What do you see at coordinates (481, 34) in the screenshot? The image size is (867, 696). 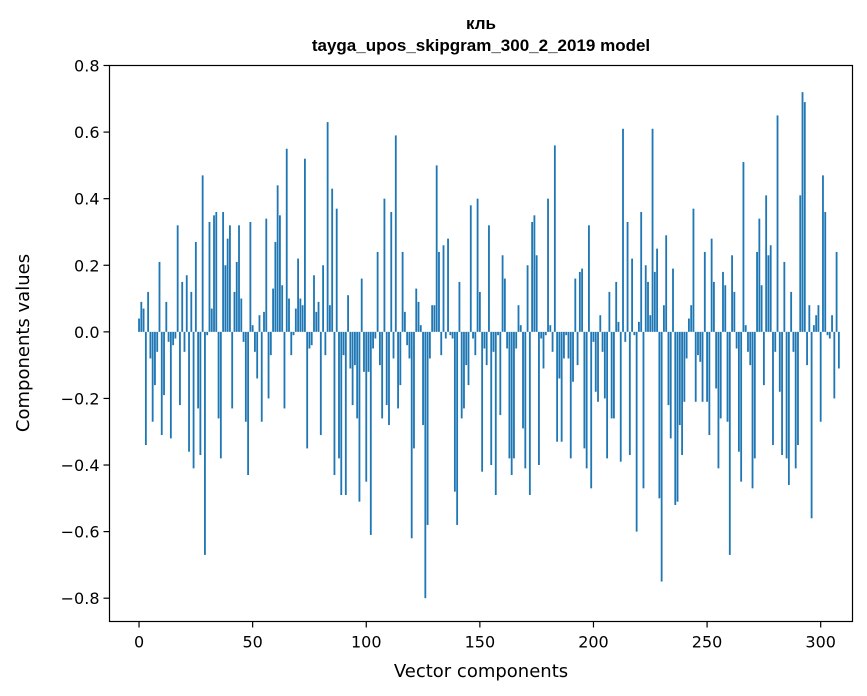 I see `chart-titles: кль tayga_upos_skipgram_300_2_2019 model` at bounding box center [481, 34].